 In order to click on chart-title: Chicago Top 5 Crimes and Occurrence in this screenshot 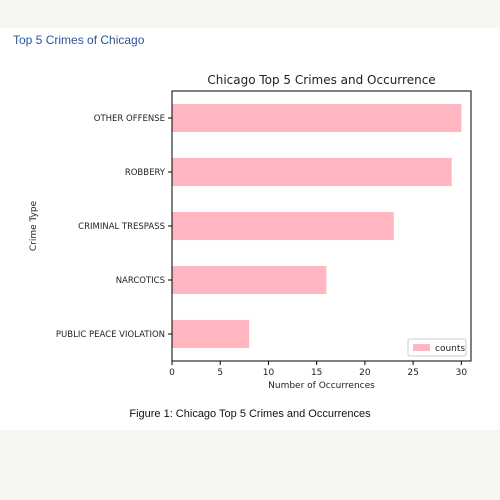, I will do `click(321, 80)`.